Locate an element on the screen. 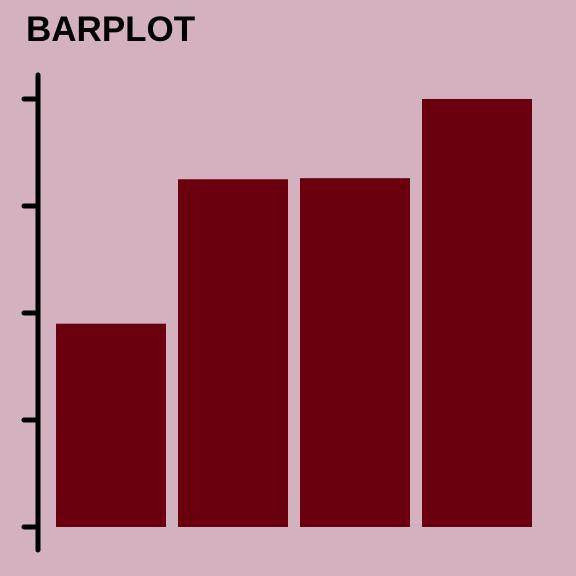  bar-c is located at coordinates (355, 352).